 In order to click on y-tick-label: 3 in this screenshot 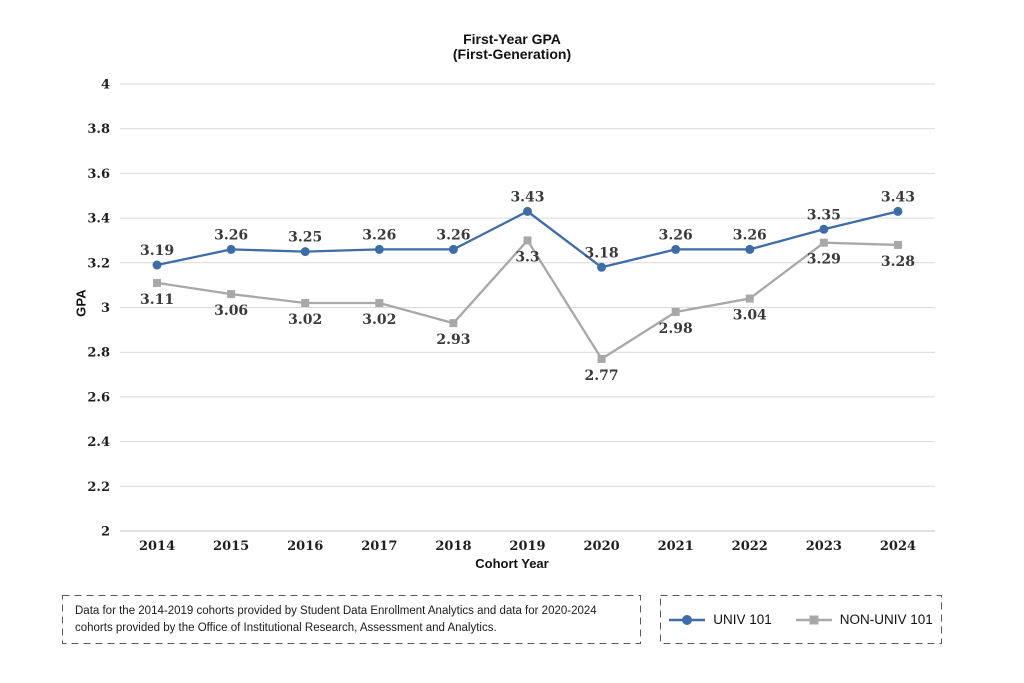, I will do `click(105, 308)`.